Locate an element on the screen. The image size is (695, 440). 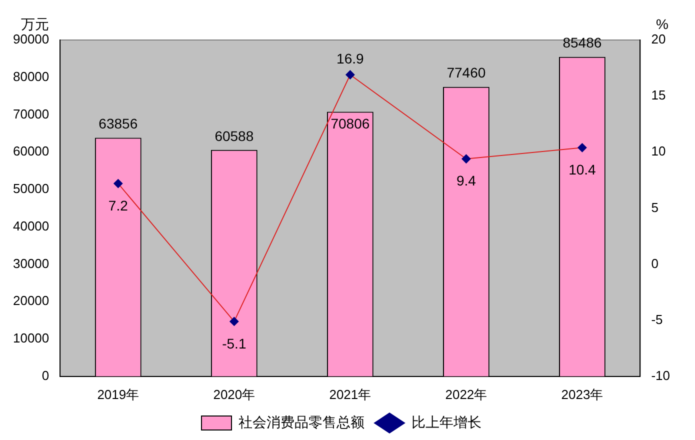
data-label: 63856 is located at coordinates (118, 124).